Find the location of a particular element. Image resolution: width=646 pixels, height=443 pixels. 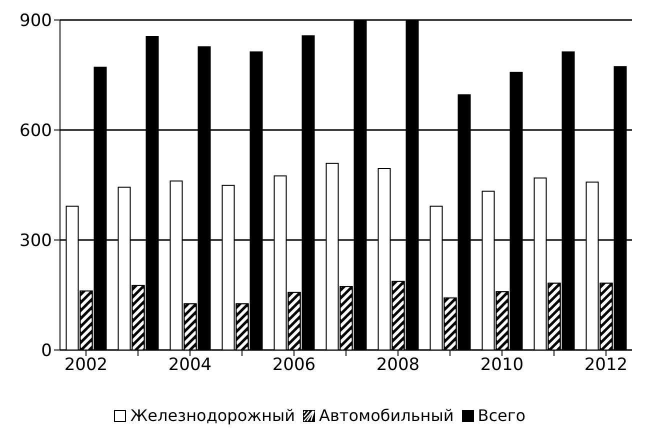

x-tick-label: 2012 is located at coordinates (606, 365).